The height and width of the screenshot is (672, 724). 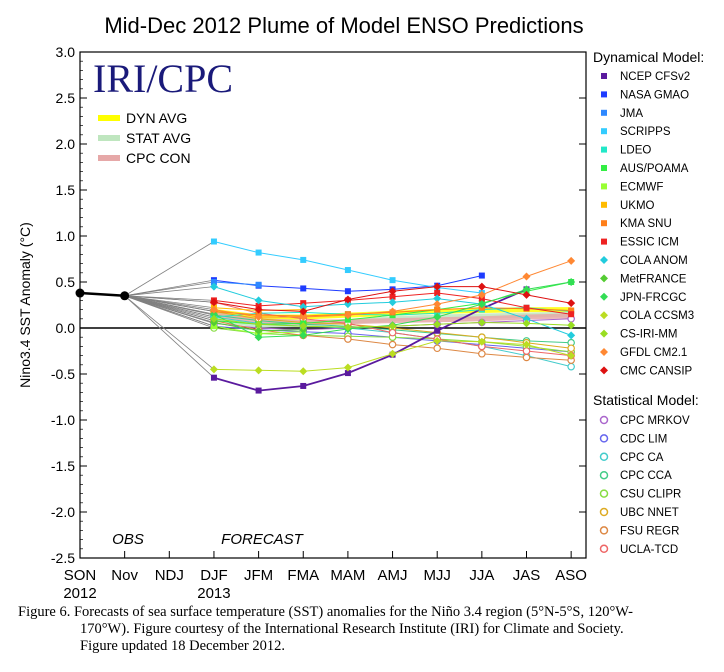 What do you see at coordinates (66, 236) in the screenshot?
I see `y-tick-label: 1.0` at bounding box center [66, 236].